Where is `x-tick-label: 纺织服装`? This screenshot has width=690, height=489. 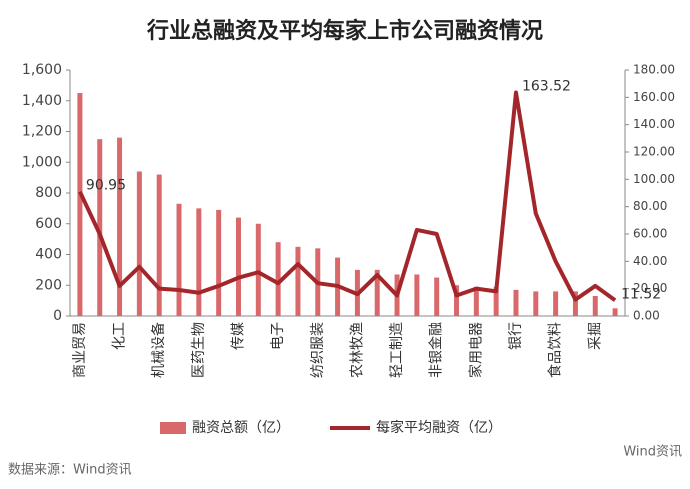
x-tick-label: 纺织服装 is located at coordinates (318, 350).